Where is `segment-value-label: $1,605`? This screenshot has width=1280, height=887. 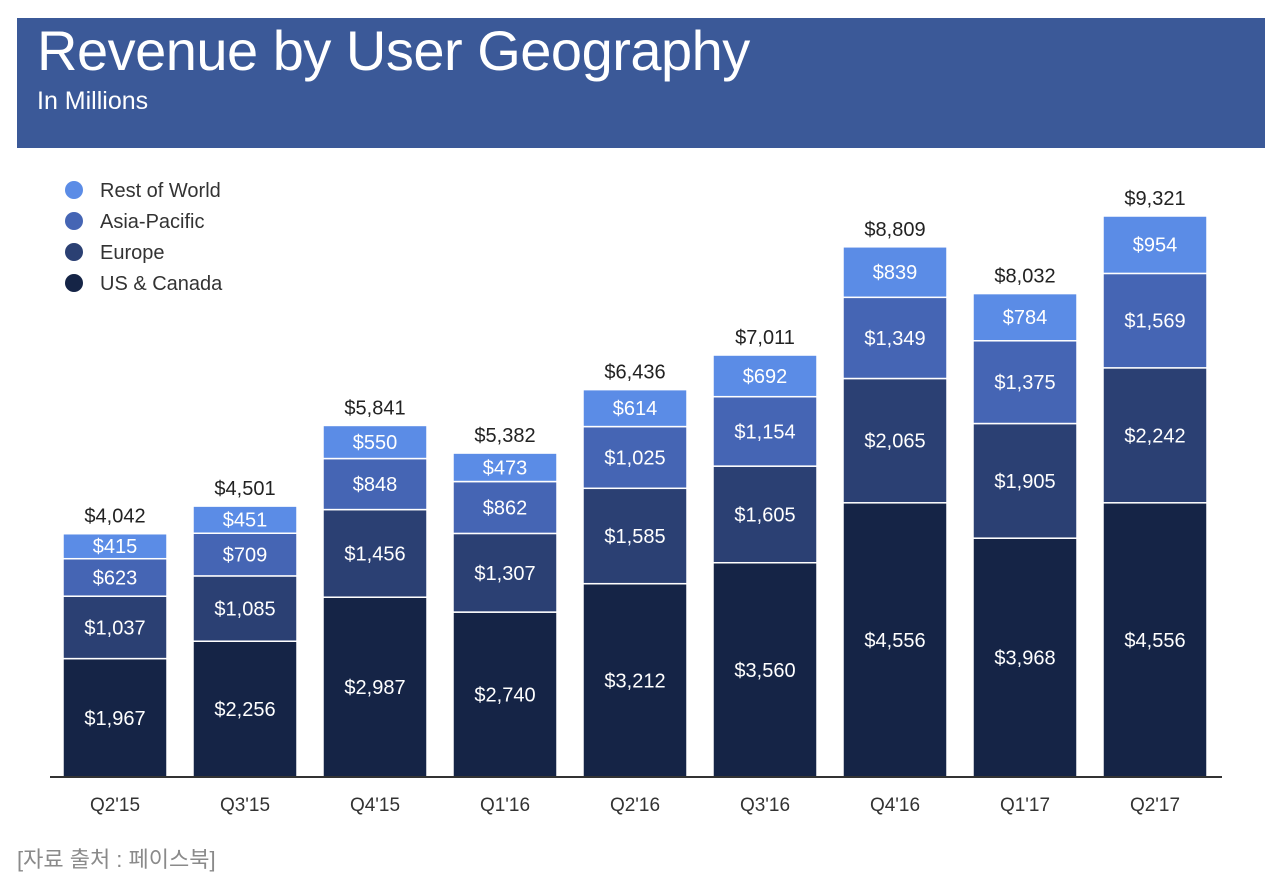
segment-value-label: $1,605 is located at coordinates (764, 515).